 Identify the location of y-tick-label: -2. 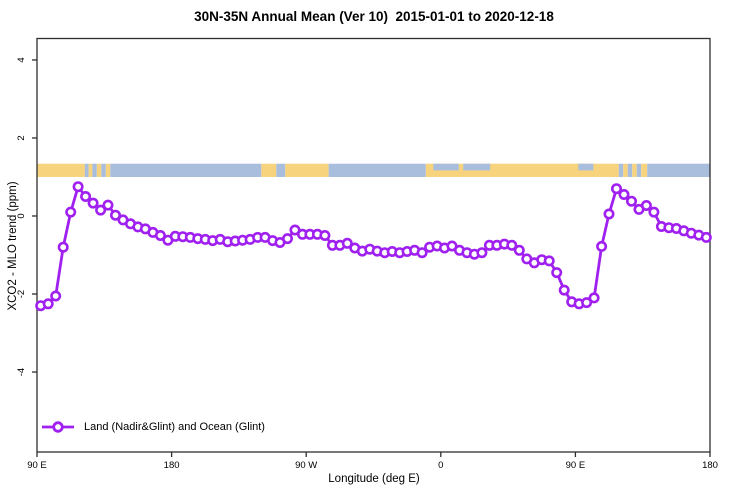
(21, 294).